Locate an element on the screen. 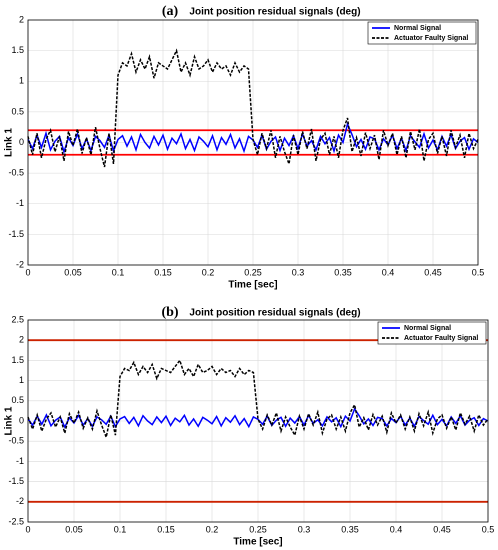 This screenshot has height=550, width=498. series-line is located at coordinates (258, 399).